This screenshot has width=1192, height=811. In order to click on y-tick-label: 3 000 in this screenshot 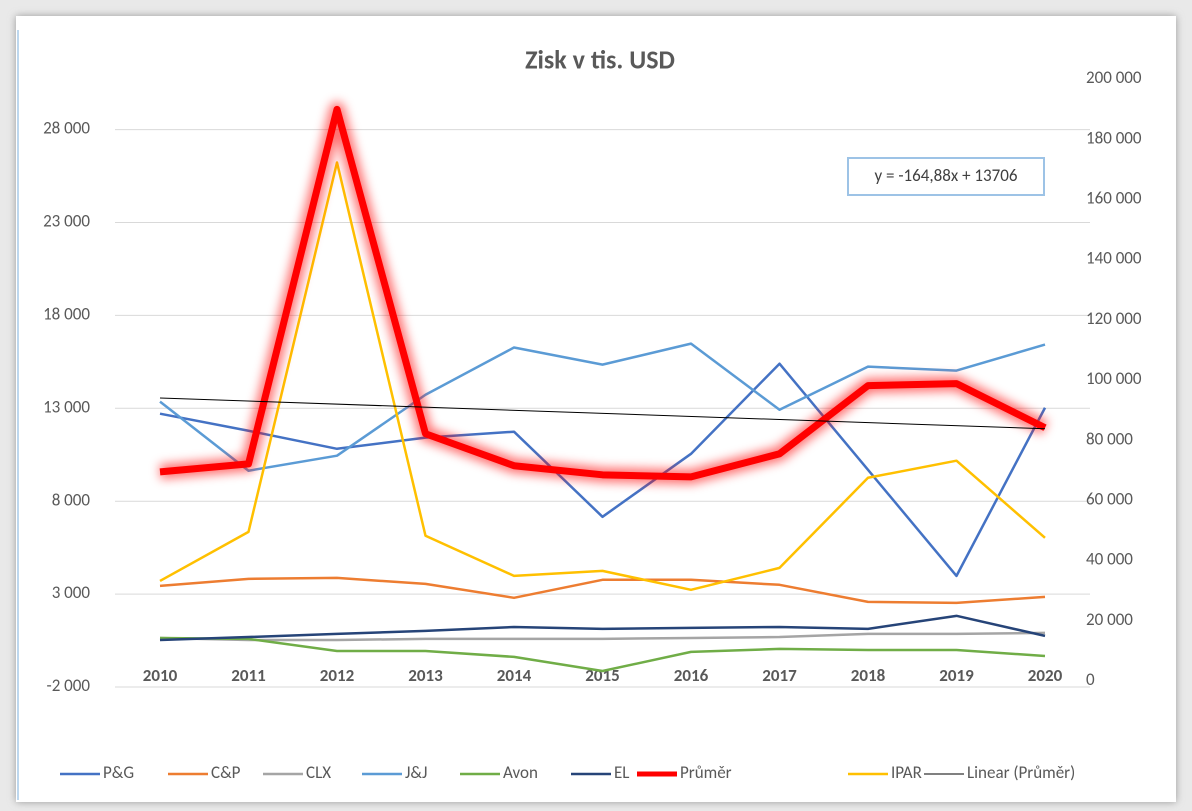, I will do `click(71, 592)`.